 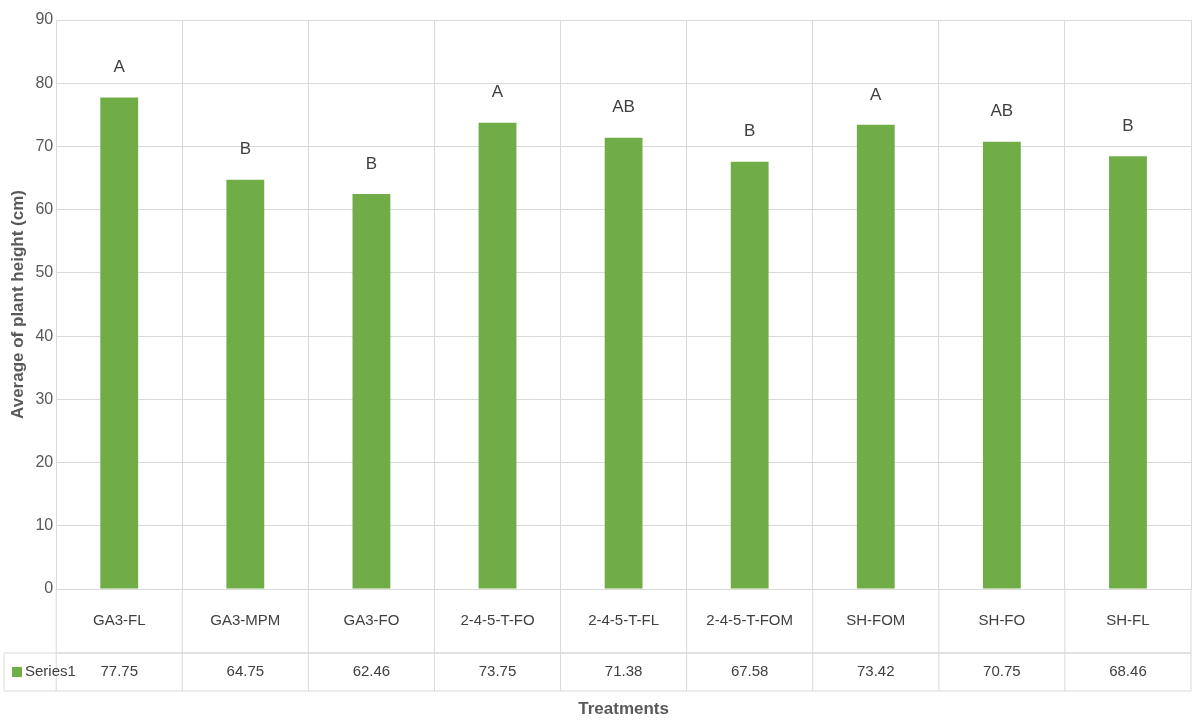 What do you see at coordinates (44, 398) in the screenshot?
I see `y-tick-label: 30` at bounding box center [44, 398].